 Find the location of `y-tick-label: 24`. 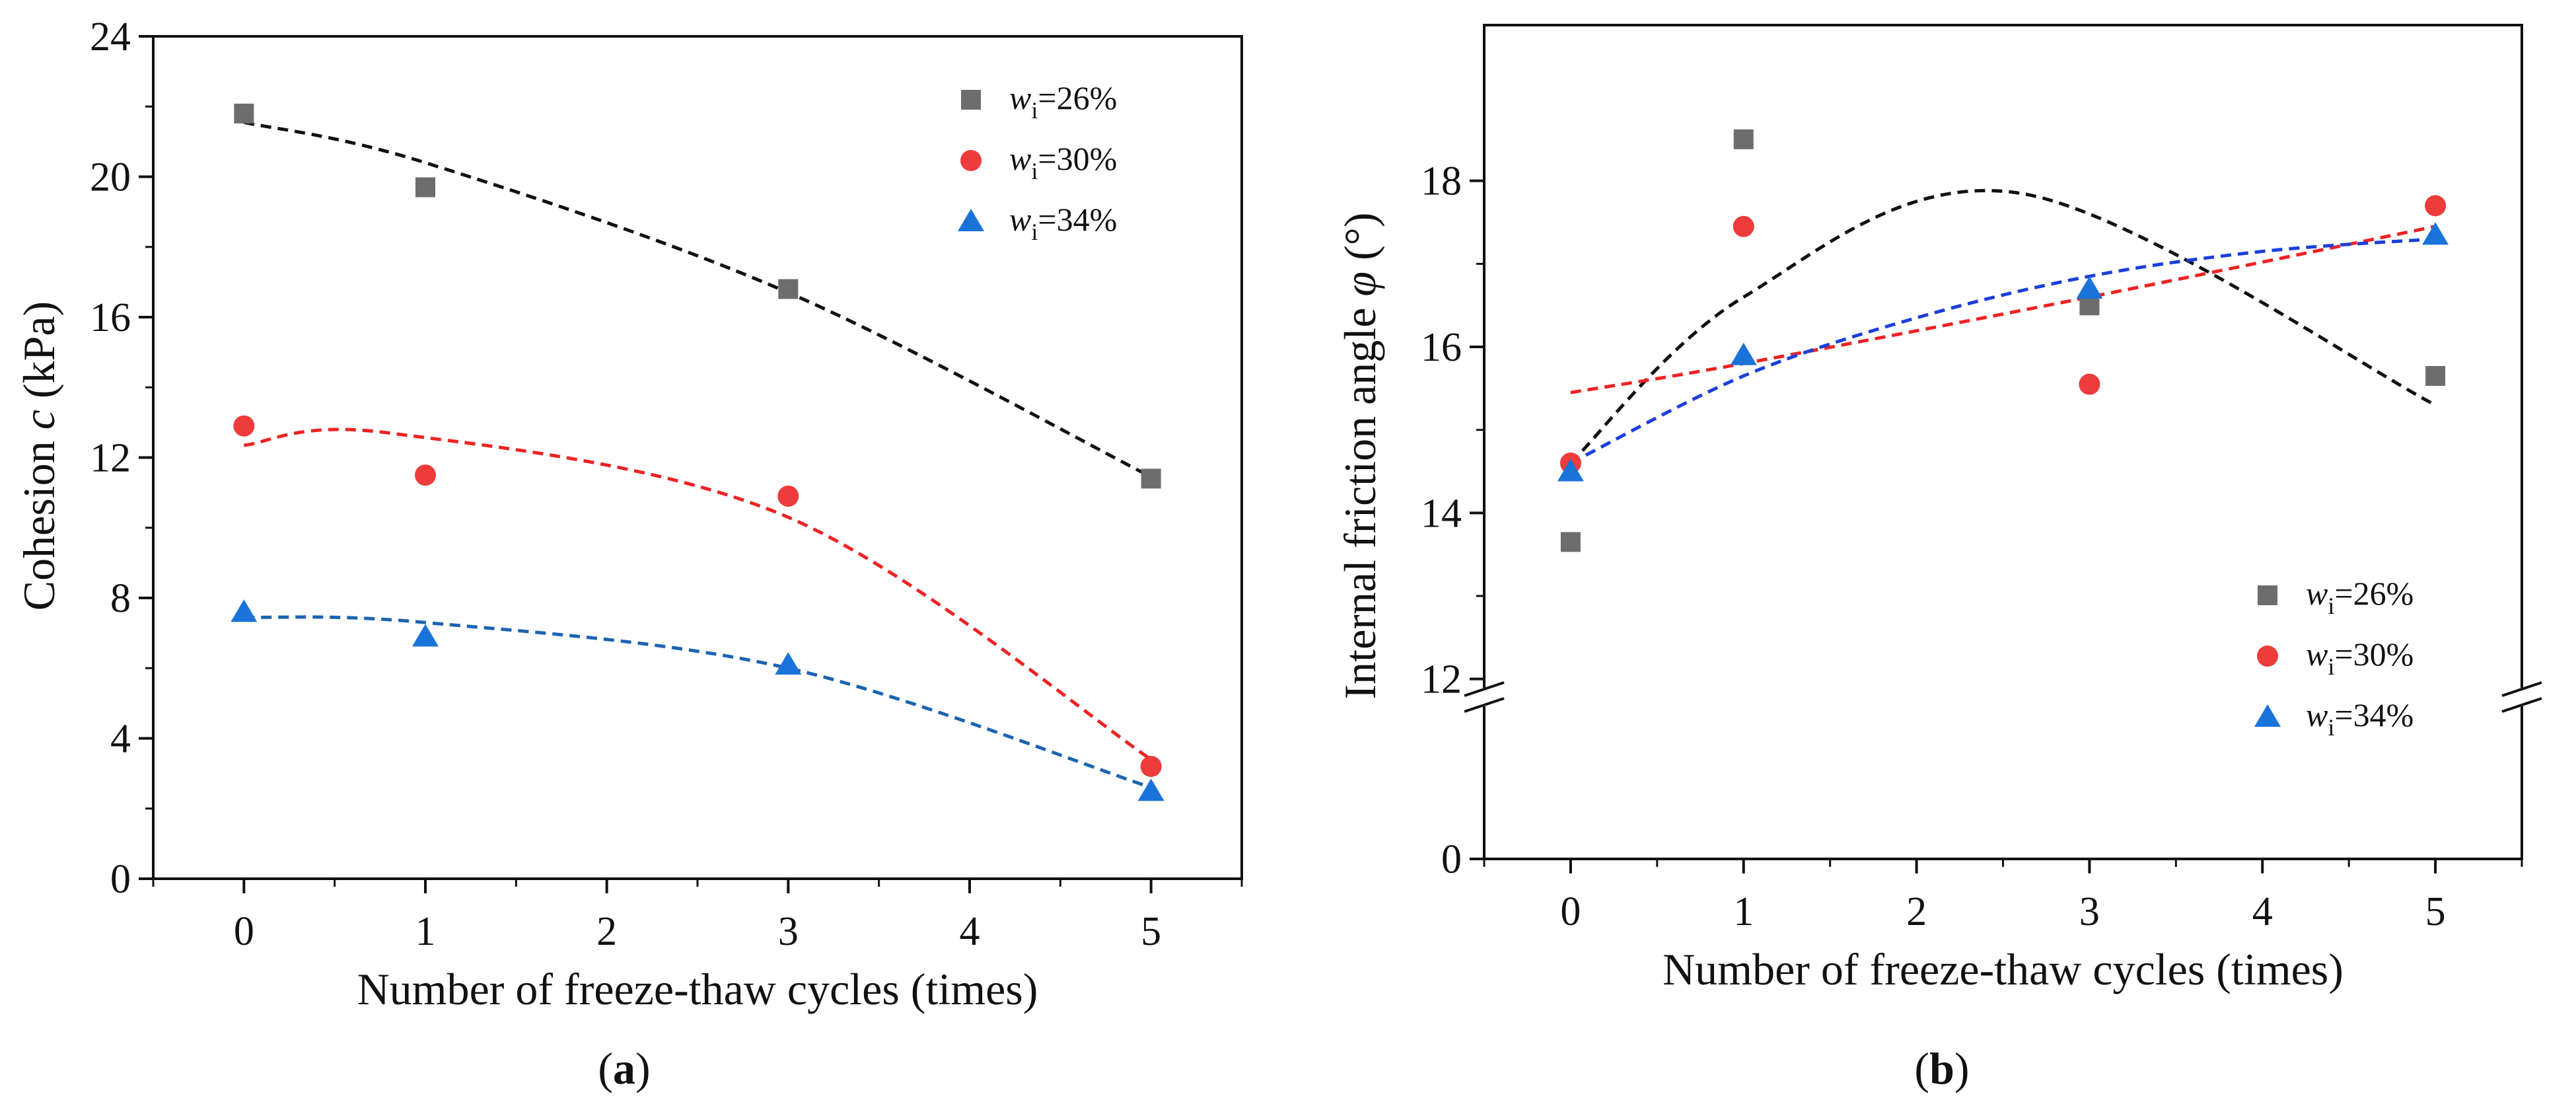

y-tick-label: 24 is located at coordinates (110, 37).